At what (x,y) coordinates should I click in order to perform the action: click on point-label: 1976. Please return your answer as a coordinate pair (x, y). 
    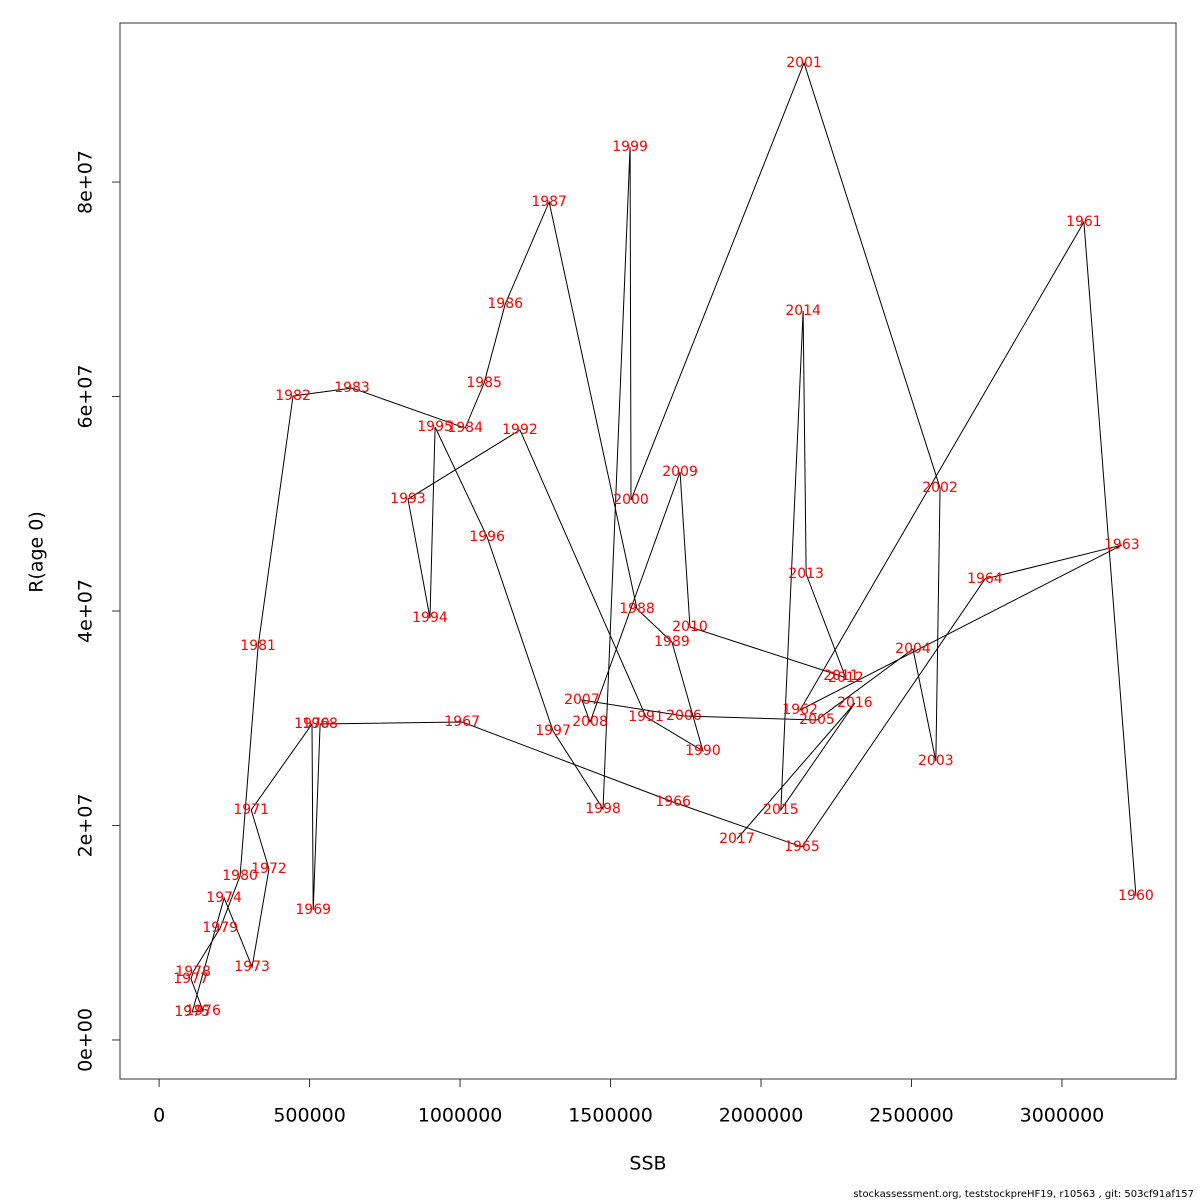
    Looking at the image, I should click on (203, 1011).